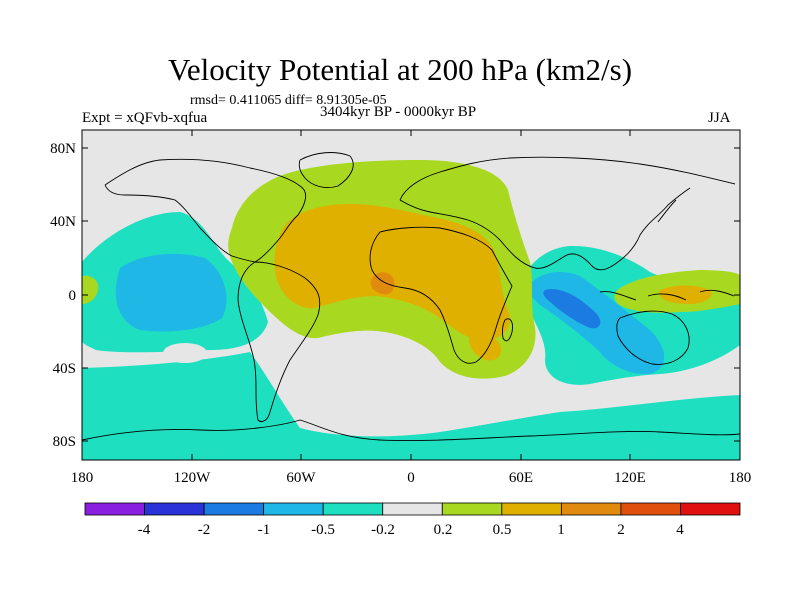 Image resolution: width=800 pixels, height=600 pixels. I want to click on colorbar-label: 0.5, so click(502, 530).